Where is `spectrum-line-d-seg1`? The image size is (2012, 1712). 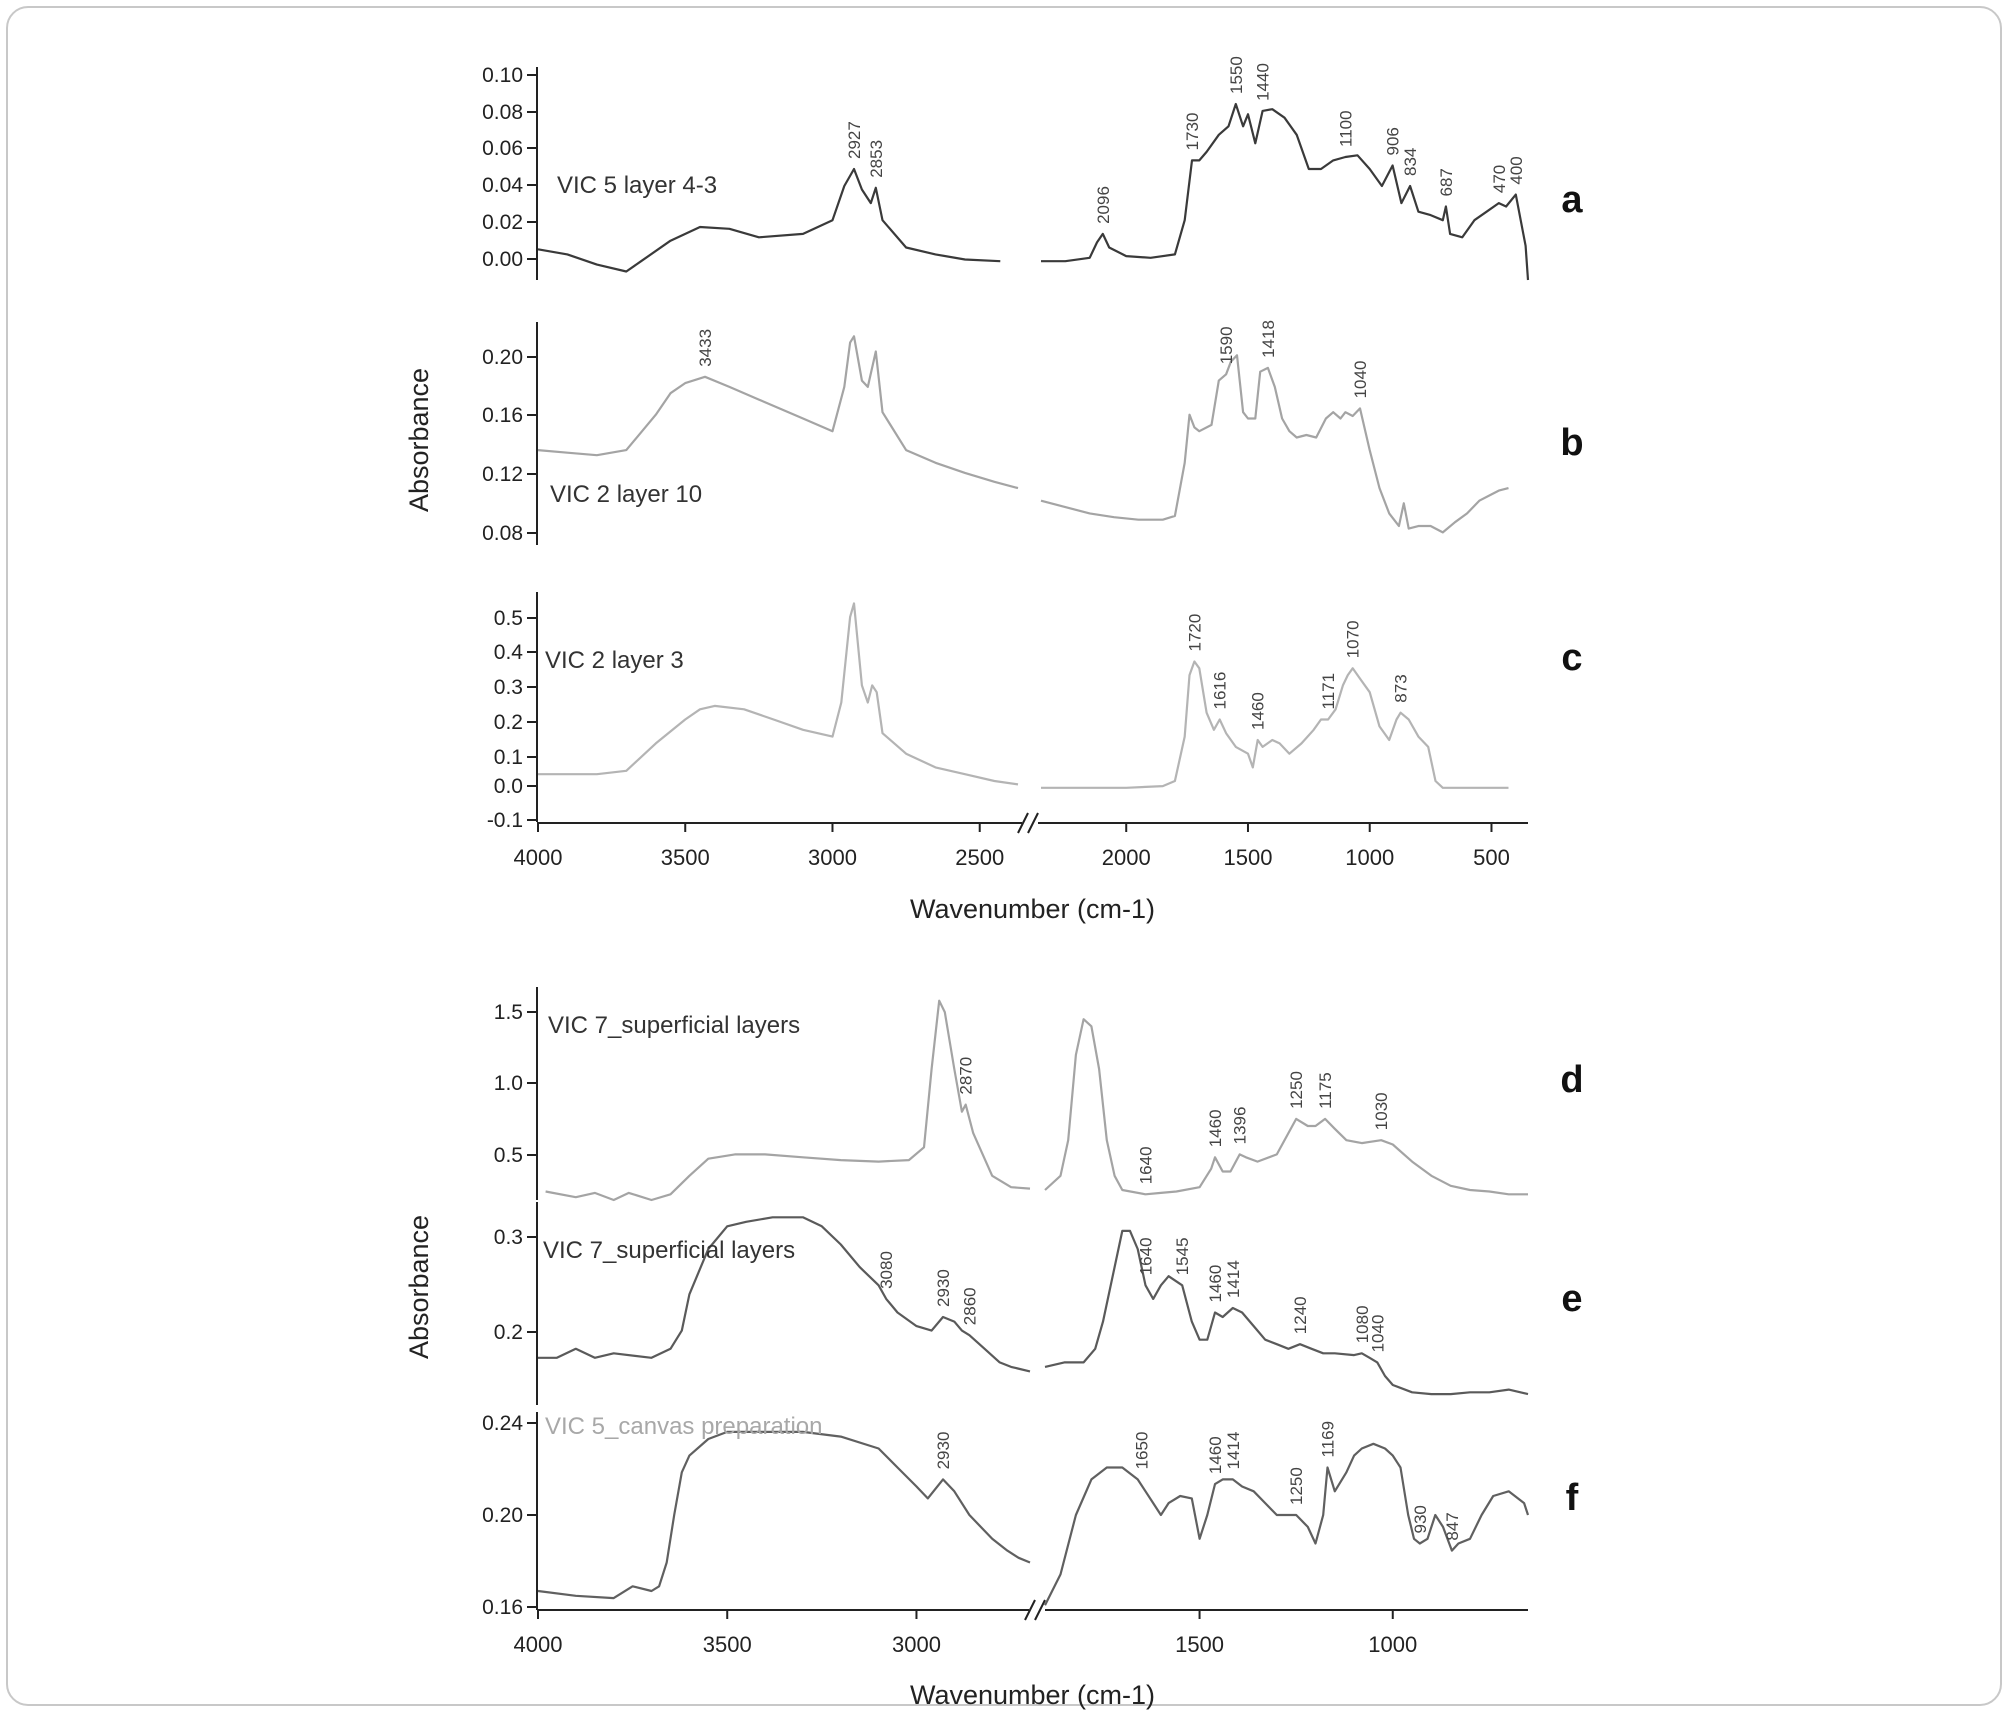
spectrum-line-d-seg1 is located at coordinates (788, 1100).